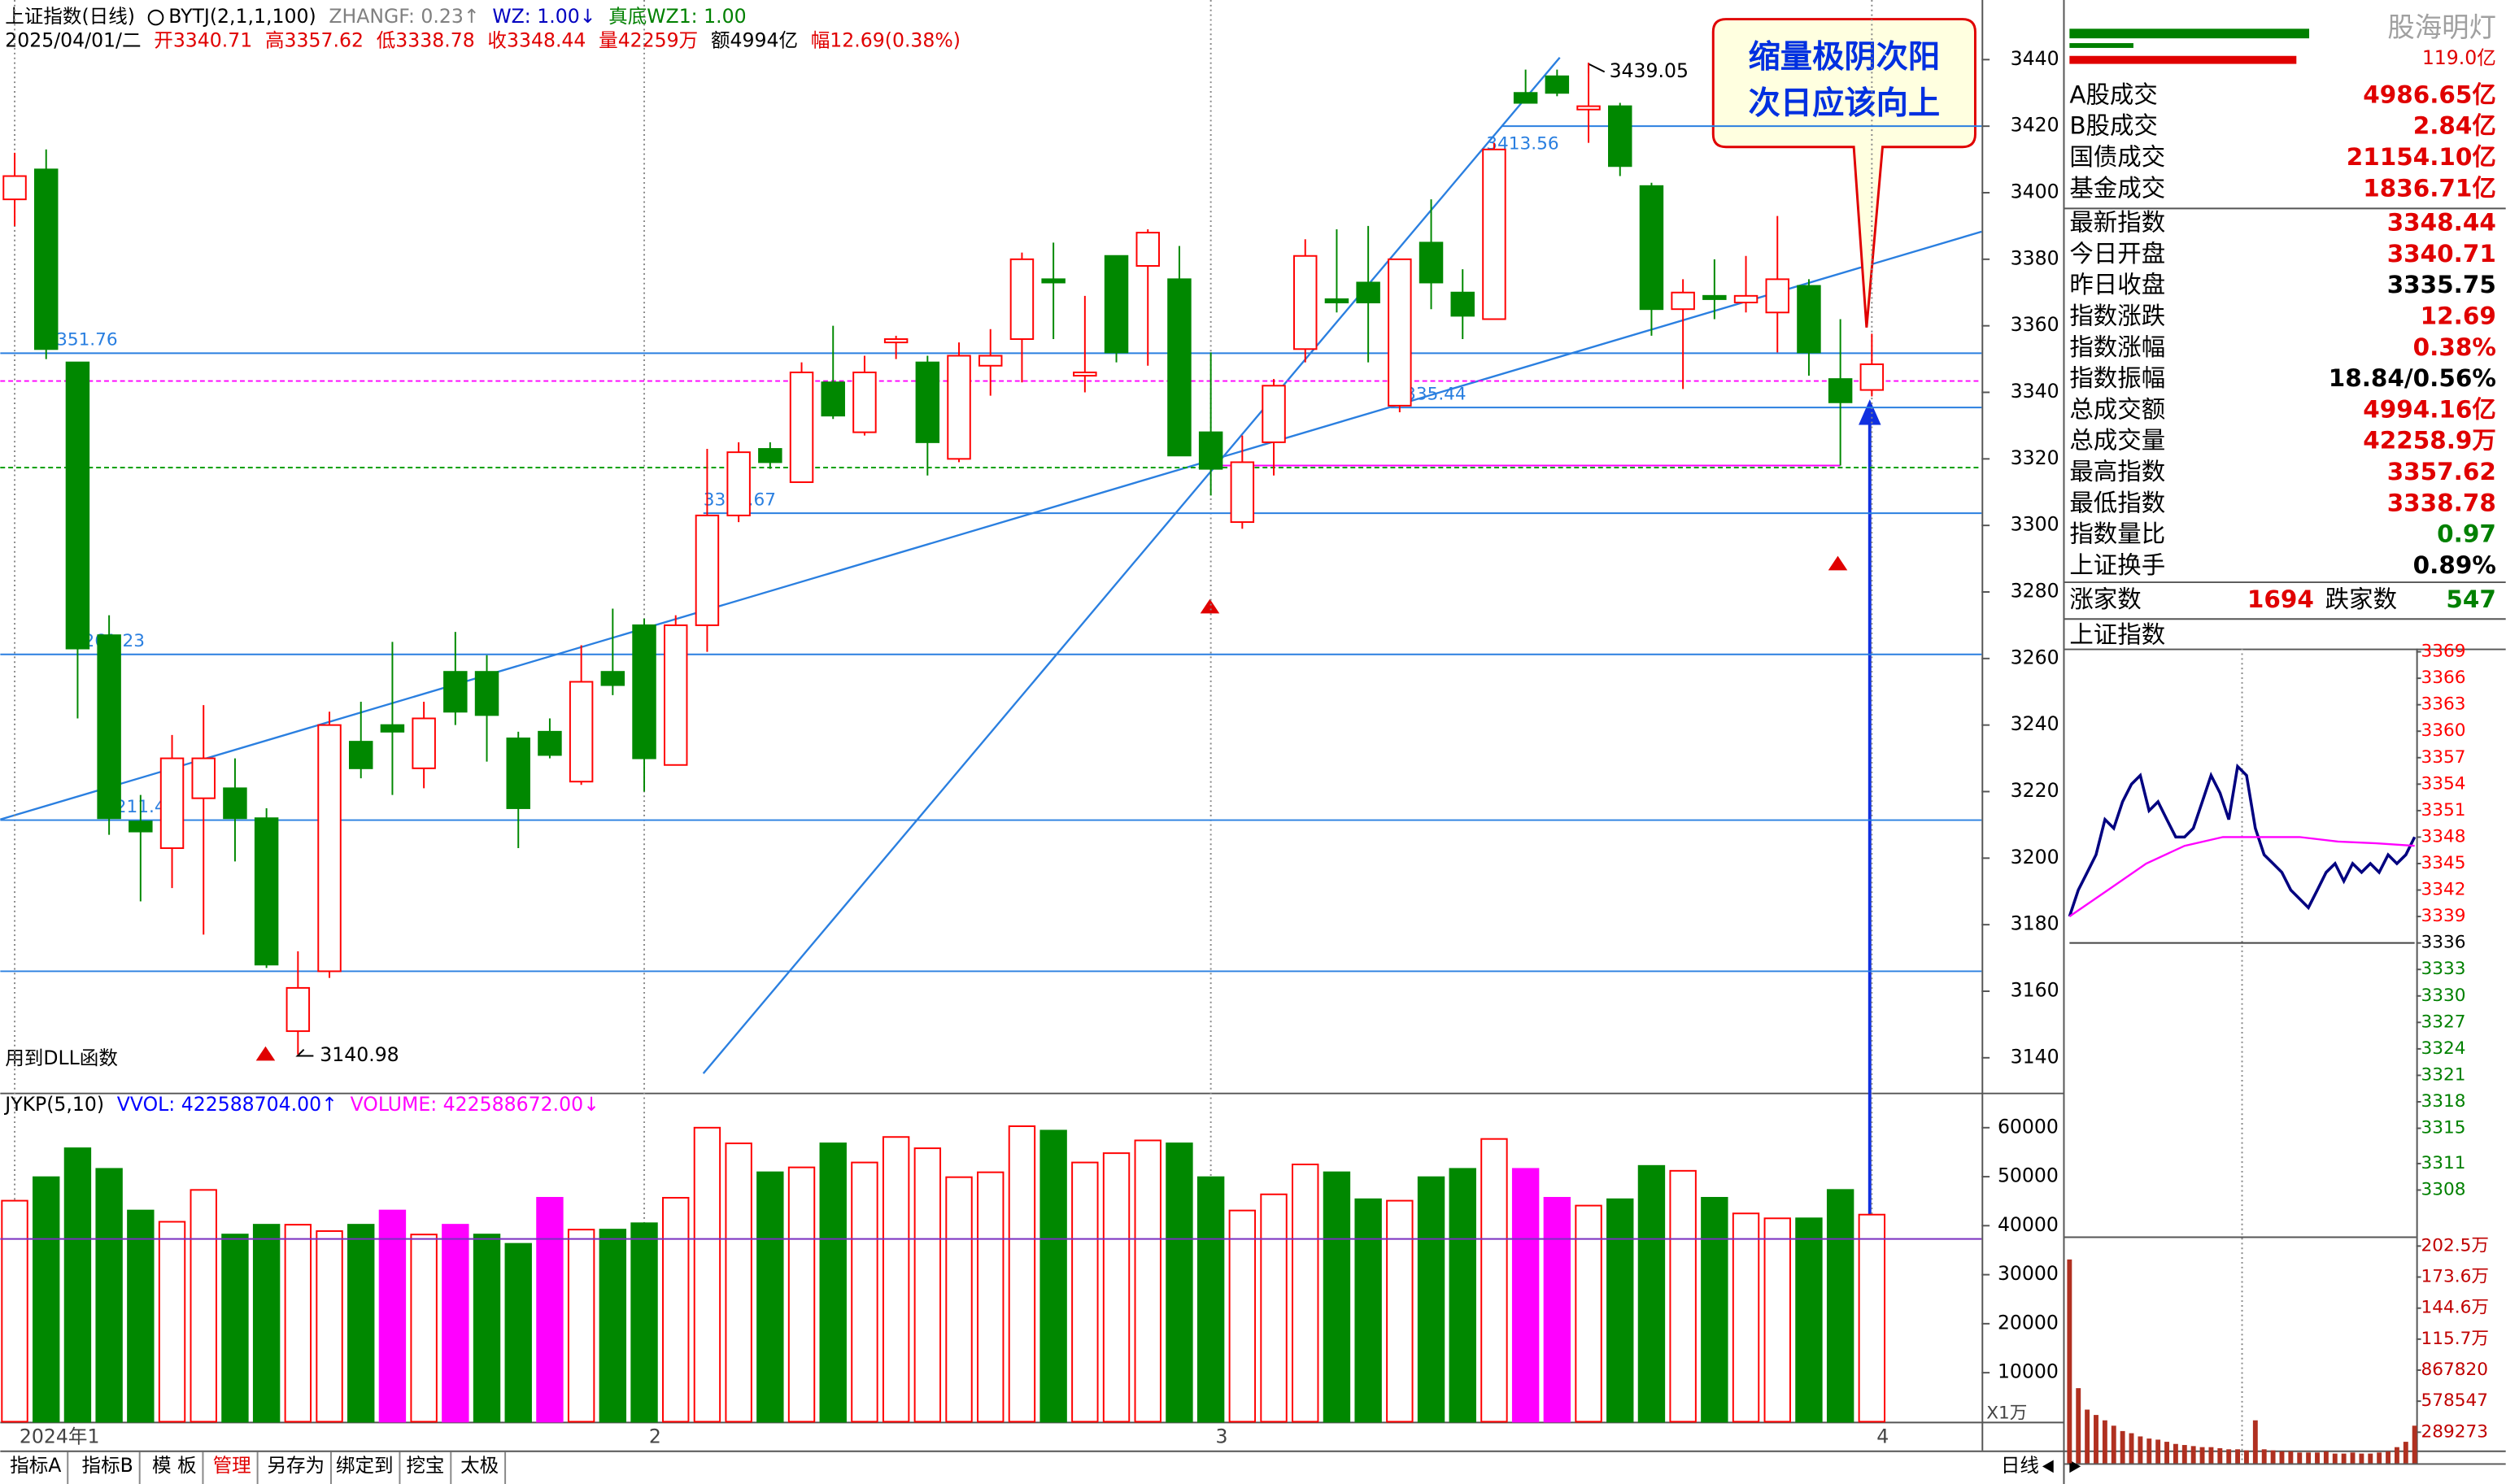 This screenshot has width=2506, height=1484. I want to click on toolbar-tab: 指标B, so click(107, 1465).